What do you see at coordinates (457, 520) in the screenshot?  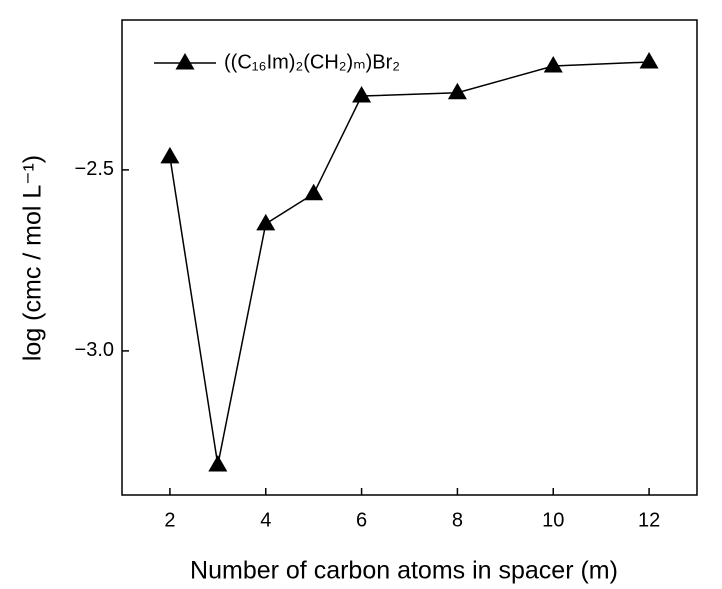 I see `x-tick-label: 8` at bounding box center [457, 520].